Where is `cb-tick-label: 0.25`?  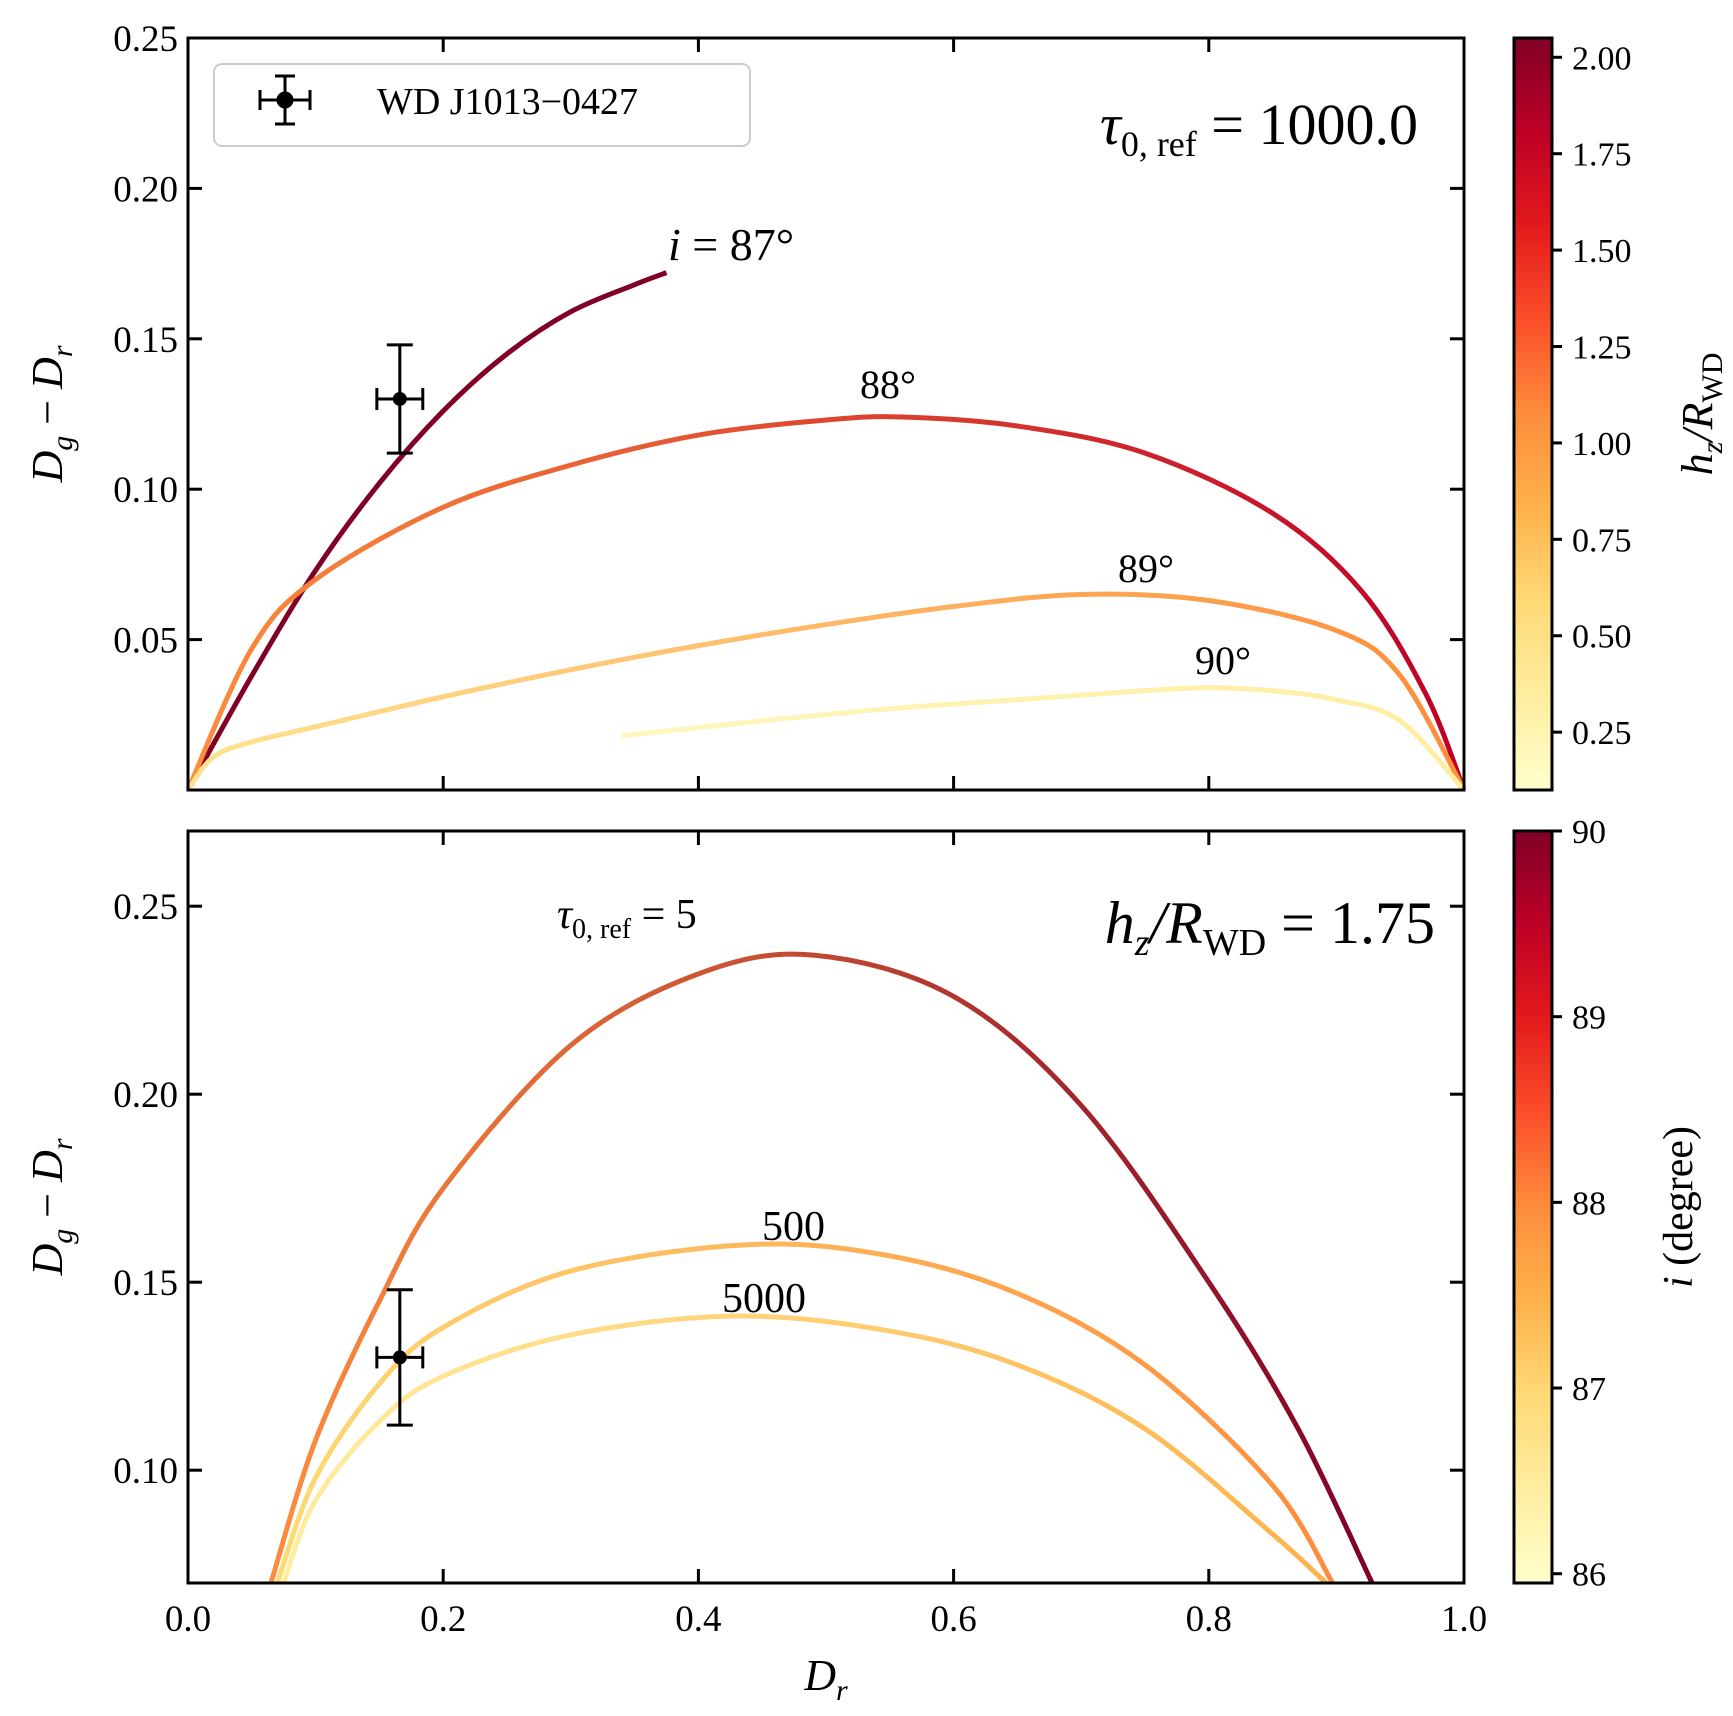 cb-tick-label: 0.25 is located at coordinates (1602, 733).